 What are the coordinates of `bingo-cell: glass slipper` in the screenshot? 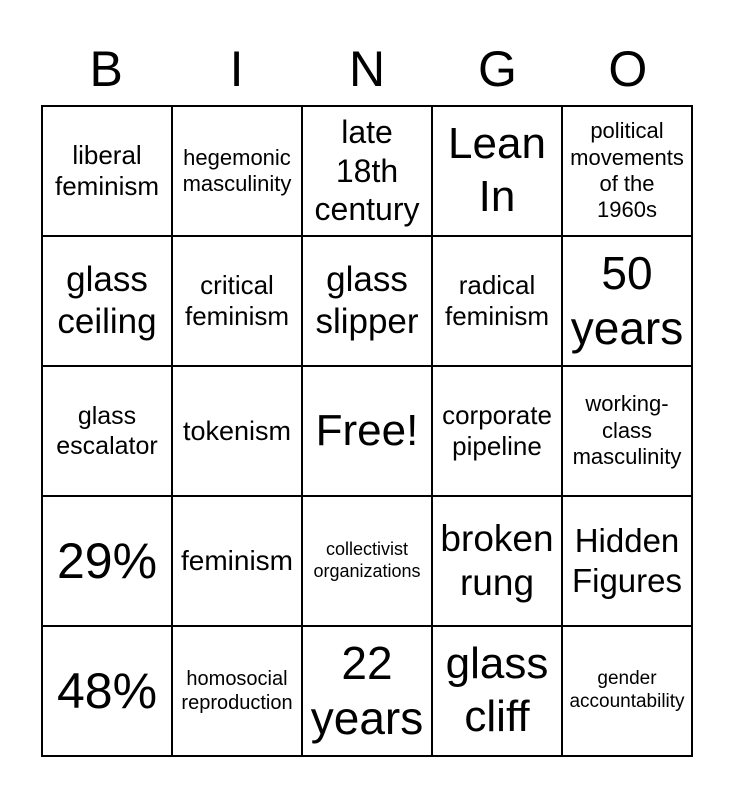 It's located at (367, 301).